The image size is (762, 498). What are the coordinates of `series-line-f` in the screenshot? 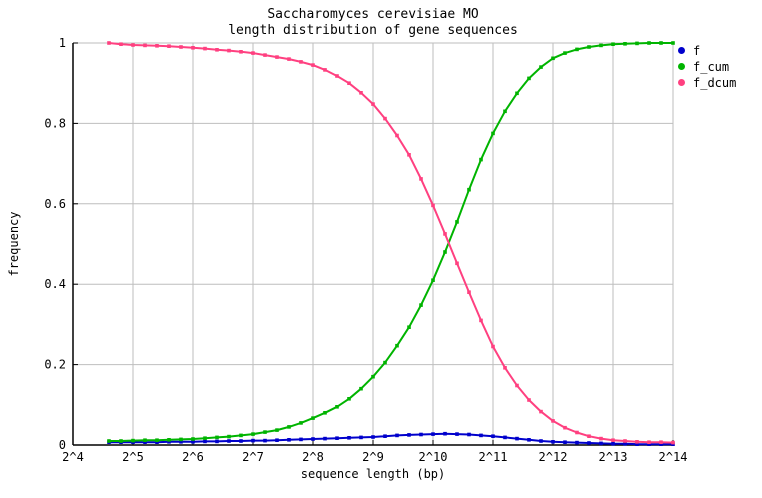 It's located at (391, 439).